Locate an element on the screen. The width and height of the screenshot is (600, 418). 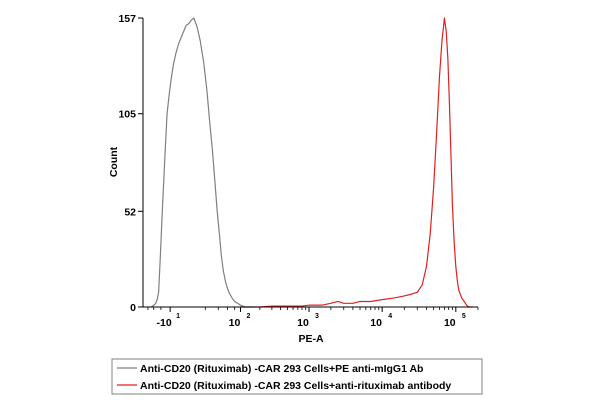
y-tick-label-2: 105 is located at coordinates (127, 115).